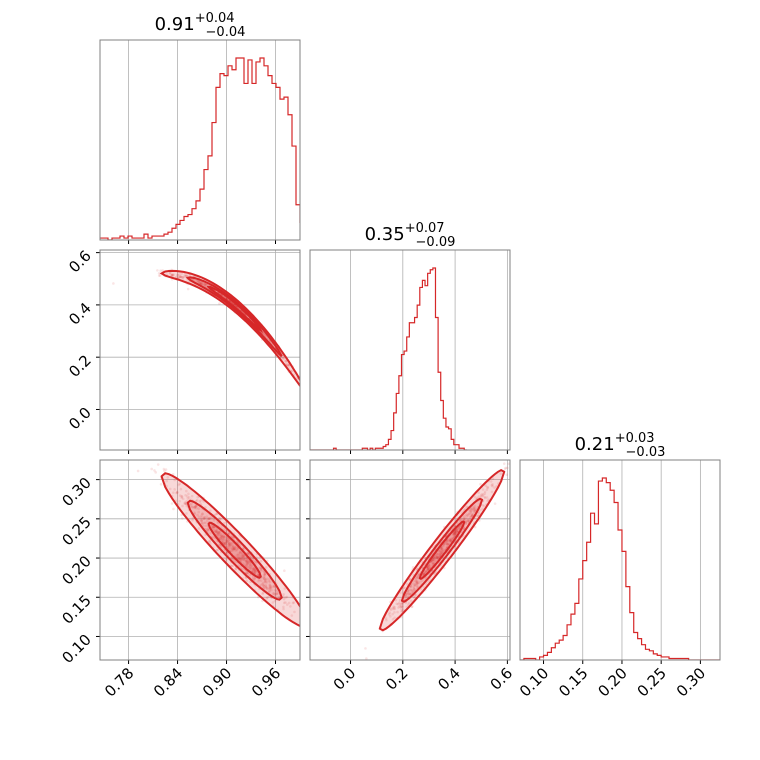 Image resolution: width=760 pixels, height=760 pixels. I want to click on title-3-minus: −0.03, so click(646, 452).